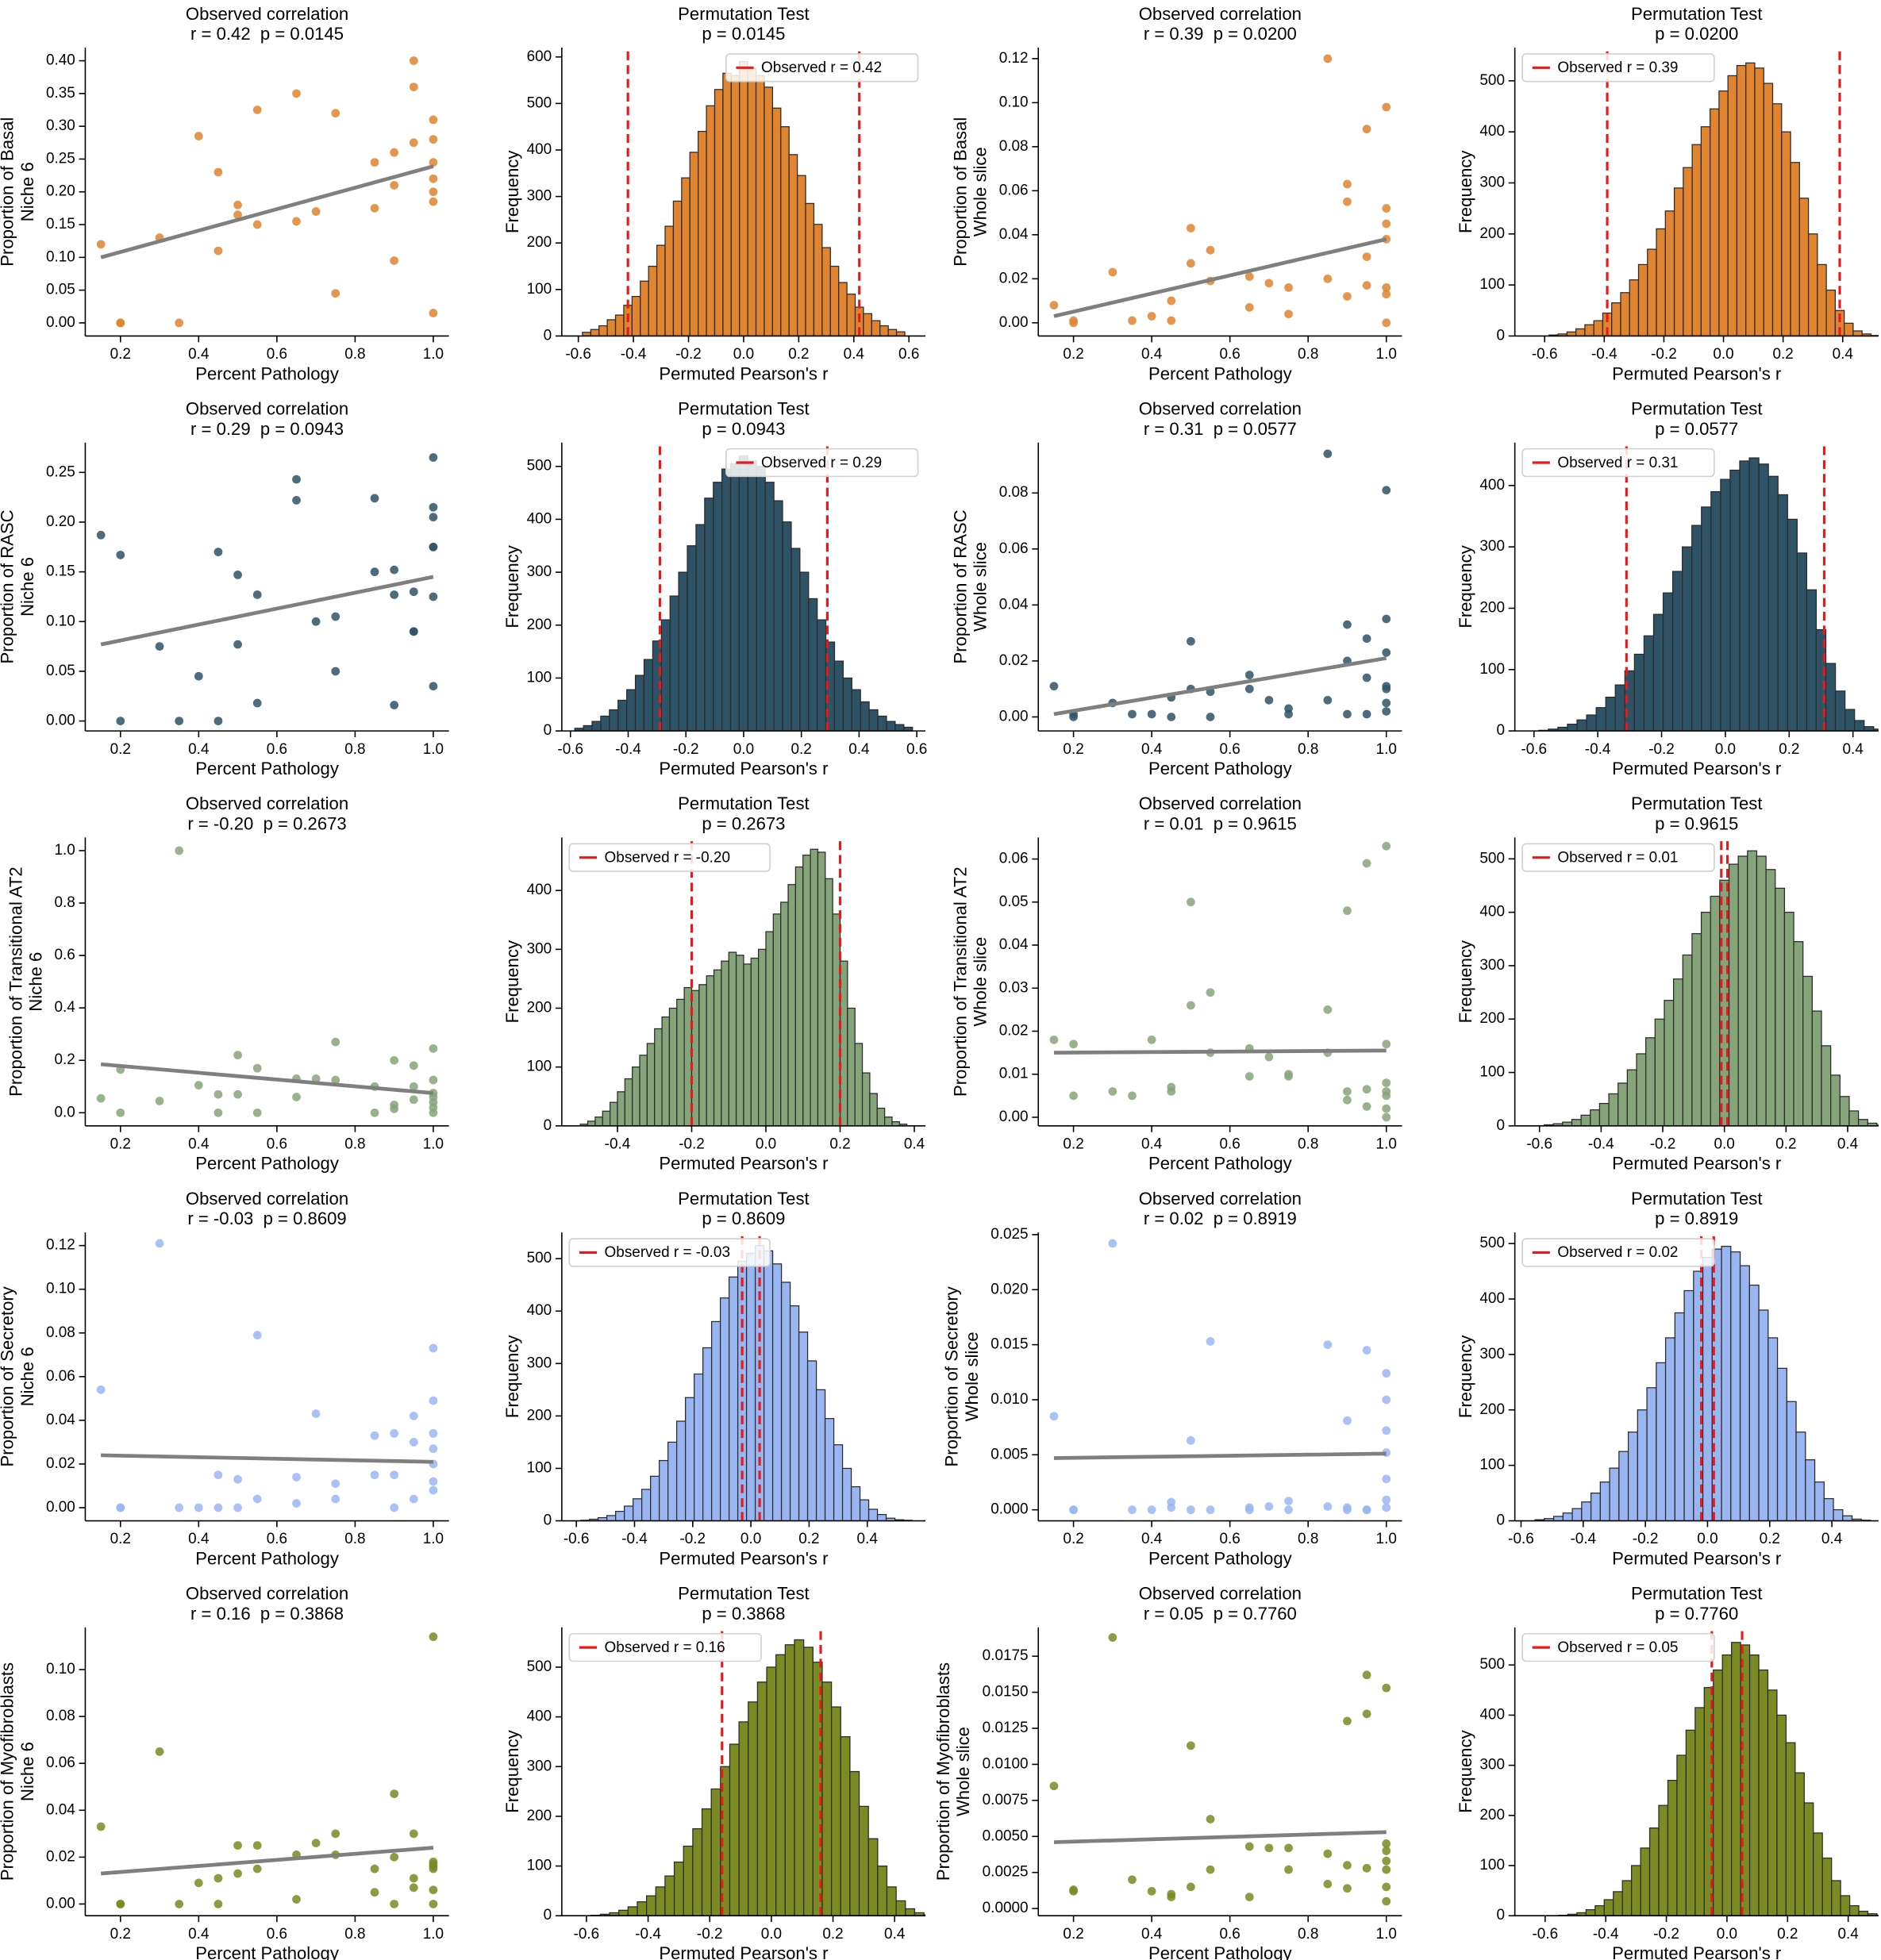  Describe the element at coordinates (1696, 429) in the screenshot. I see `chart-subtitle: p = 0.0577` at that location.